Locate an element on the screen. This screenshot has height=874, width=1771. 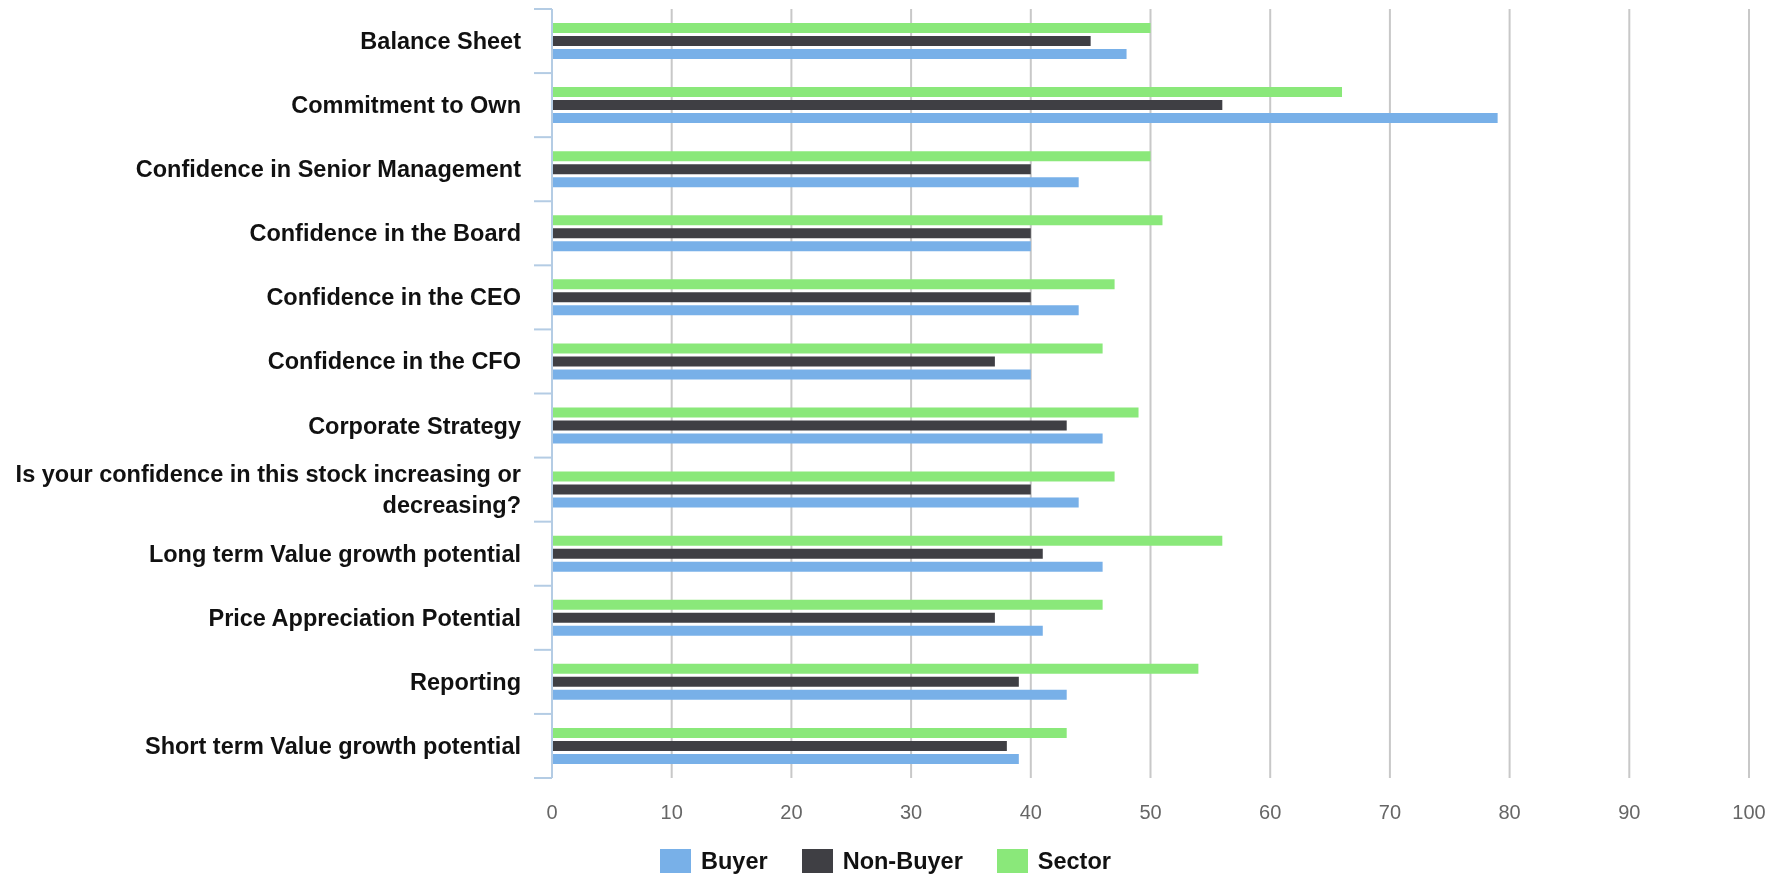
y-tick-label: Reporting is located at coordinates (465, 681).